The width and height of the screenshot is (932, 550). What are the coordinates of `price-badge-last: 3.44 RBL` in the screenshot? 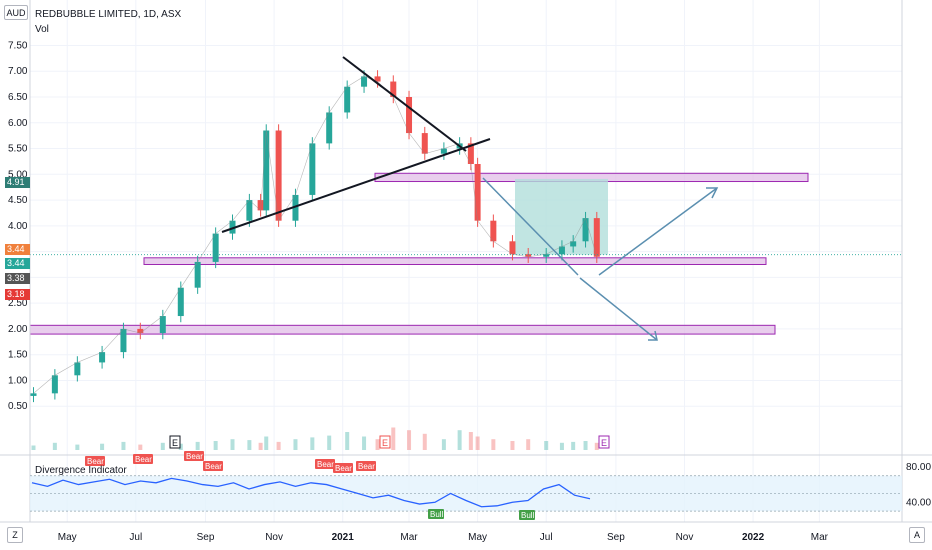 It's located at (17, 268).